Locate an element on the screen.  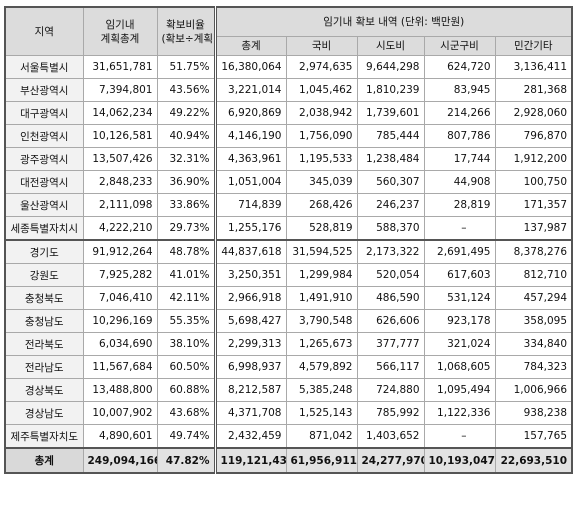
total-sigungu-cell: 10,193,047 is located at coordinates (459, 460).